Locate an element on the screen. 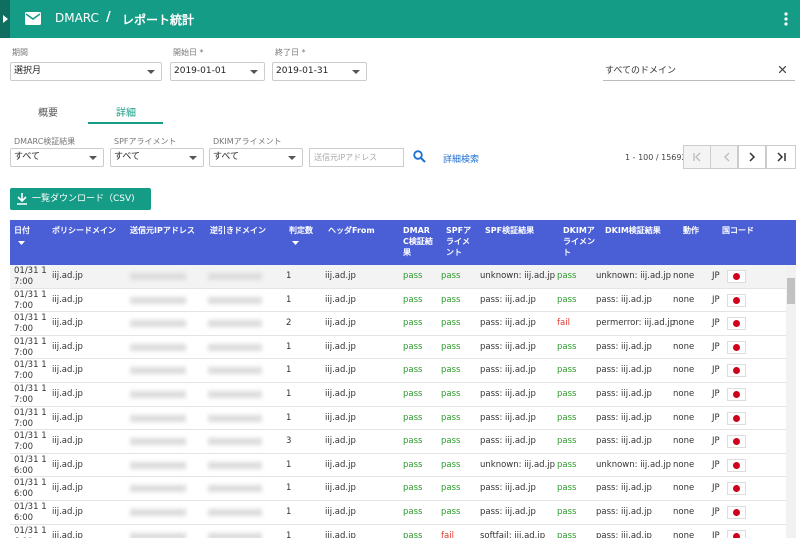 The height and width of the screenshot is (538, 800). dmarc-select: すべて is located at coordinates (57, 157).